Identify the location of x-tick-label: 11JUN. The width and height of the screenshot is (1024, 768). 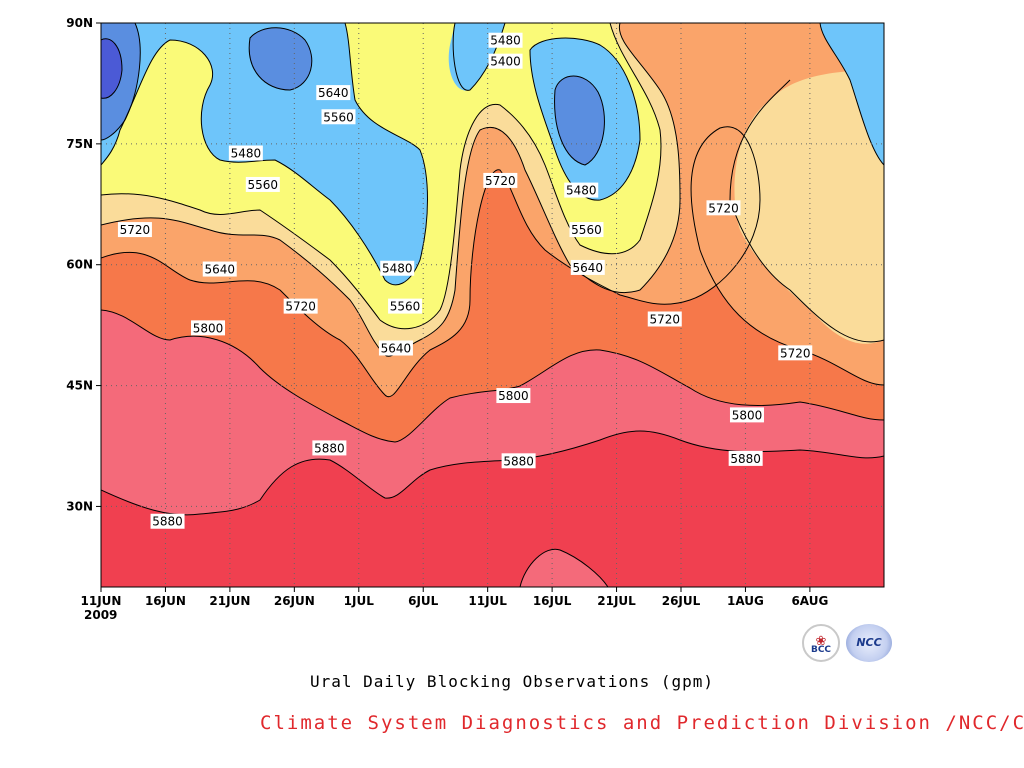
(101, 601).